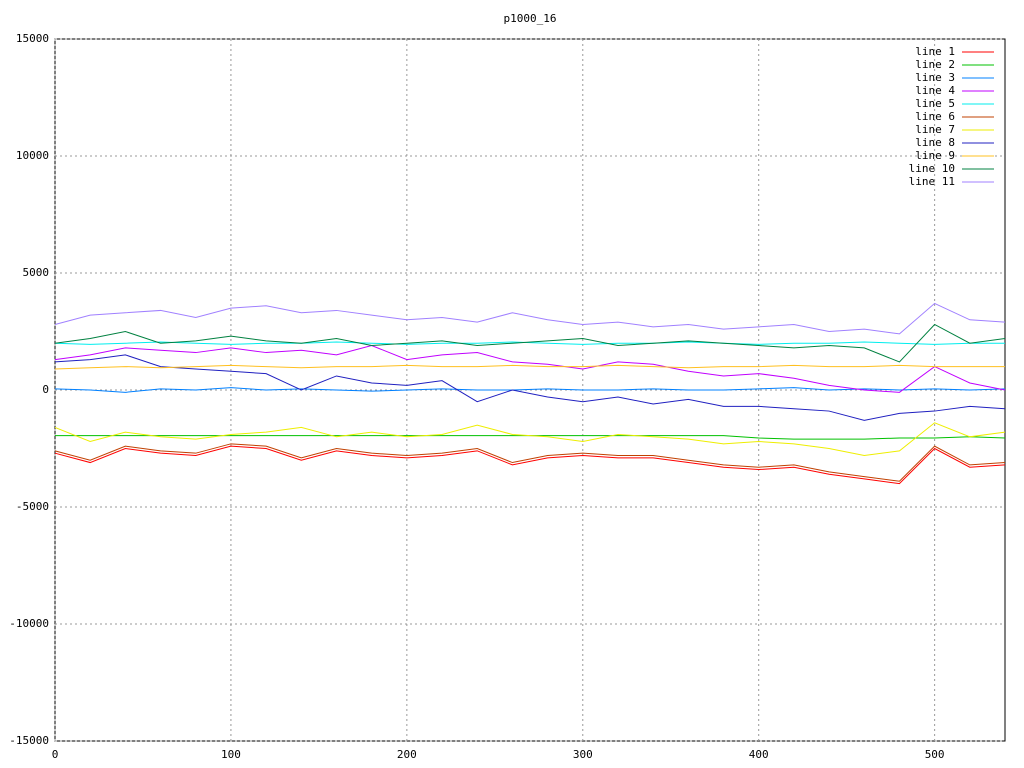  Describe the element at coordinates (231, 754) in the screenshot. I see `x-tick-label: 100` at that location.